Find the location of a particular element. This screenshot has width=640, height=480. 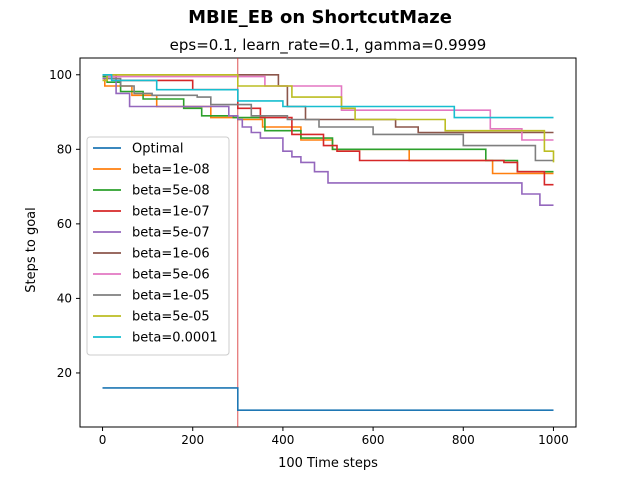

x-tick-label: 0 is located at coordinates (103, 440).